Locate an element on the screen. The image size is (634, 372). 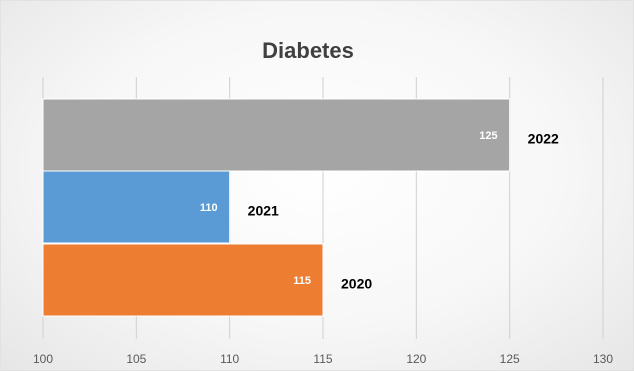
x-tick-label: 130 is located at coordinates (603, 359).